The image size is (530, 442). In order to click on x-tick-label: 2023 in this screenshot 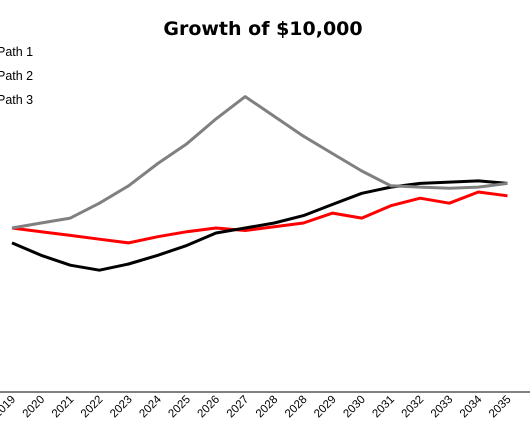, I will do `click(121, 407)`.